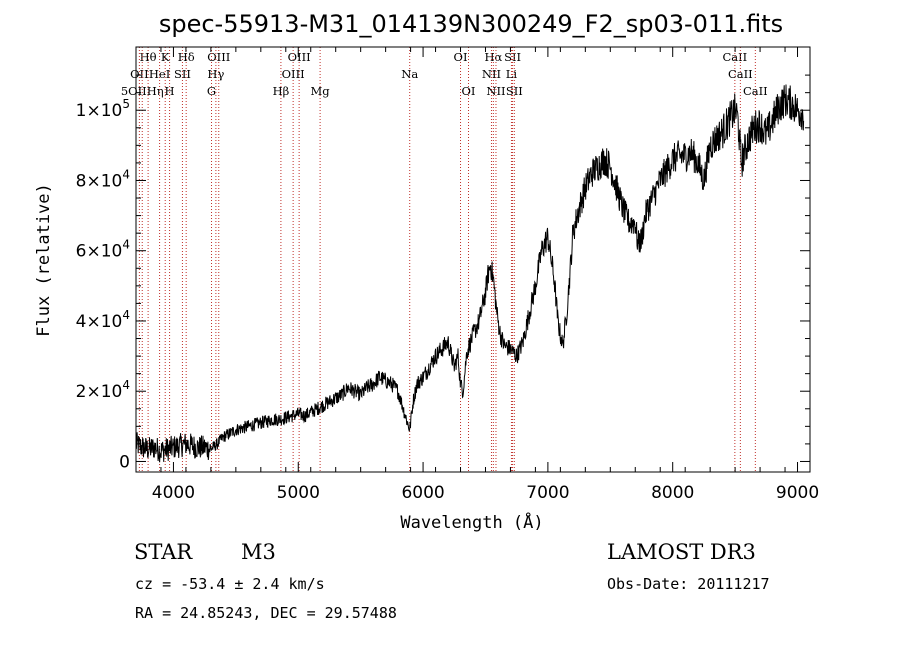 This screenshot has height=649, width=900. What do you see at coordinates (163, 552) in the screenshot?
I see `object-class: STAR` at bounding box center [163, 552].